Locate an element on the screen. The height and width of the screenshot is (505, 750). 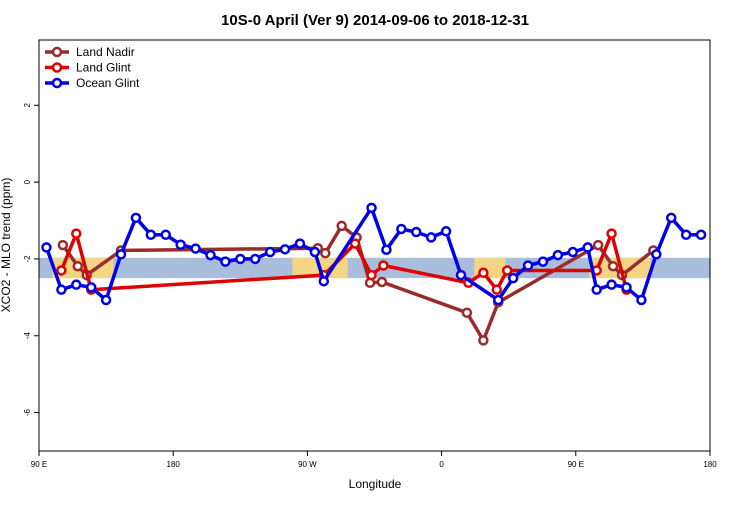
y-axis-label: XCO2 - MLO trend (ppm) is located at coordinates (6, 245).